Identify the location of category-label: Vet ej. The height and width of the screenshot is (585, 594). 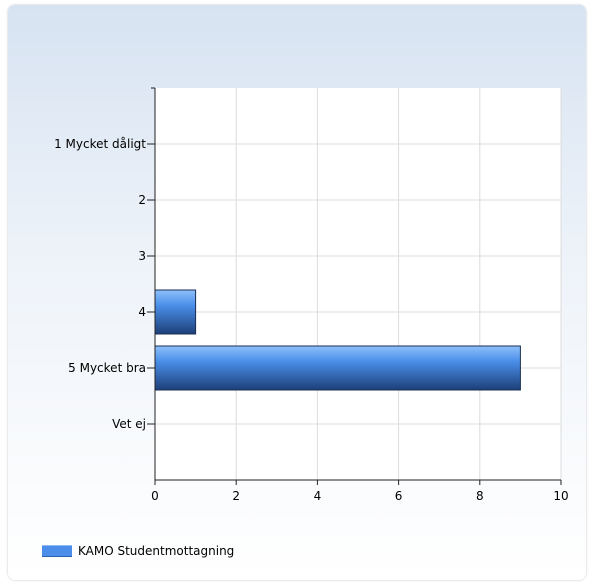
(129, 424).